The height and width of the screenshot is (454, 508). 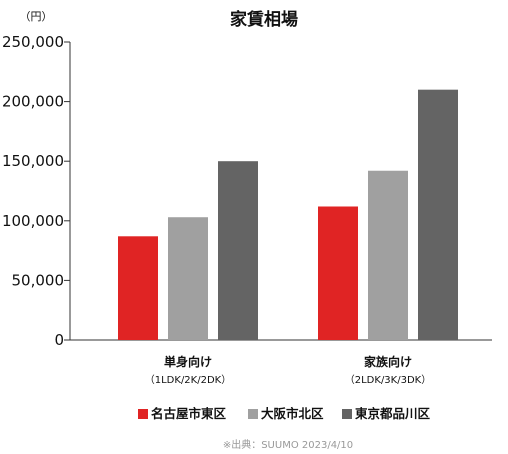 What do you see at coordinates (59, 340) in the screenshot?
I see `y-tick-label: 0` at bounding box center [59, 340].